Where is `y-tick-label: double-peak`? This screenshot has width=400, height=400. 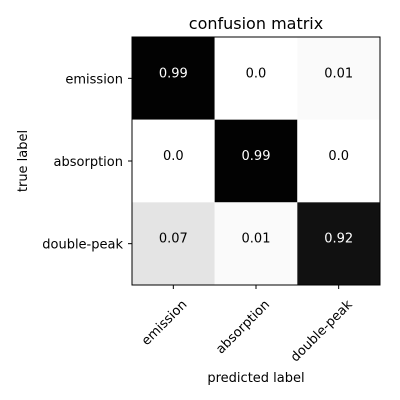 y-tick-label: double-peak is located at coordinates (82, 245).